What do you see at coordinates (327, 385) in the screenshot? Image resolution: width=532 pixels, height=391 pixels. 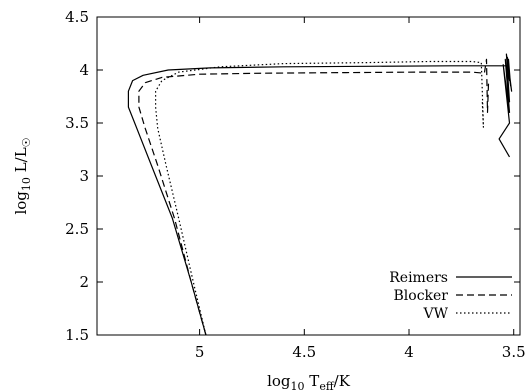 I see `axis-label-sub2: eff` at bounding box center [327, 385].